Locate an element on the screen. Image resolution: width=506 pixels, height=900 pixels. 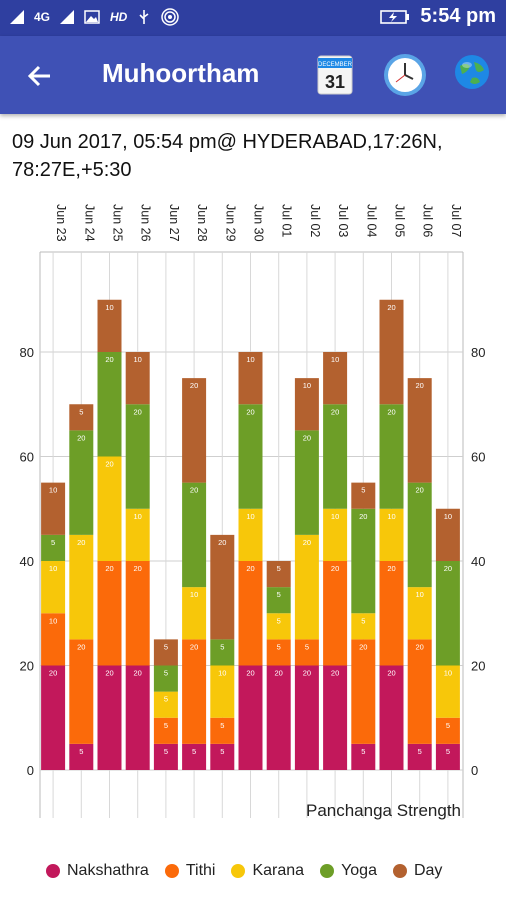
x-tick-label: Jun 25 is located at coordinates (118, 223).